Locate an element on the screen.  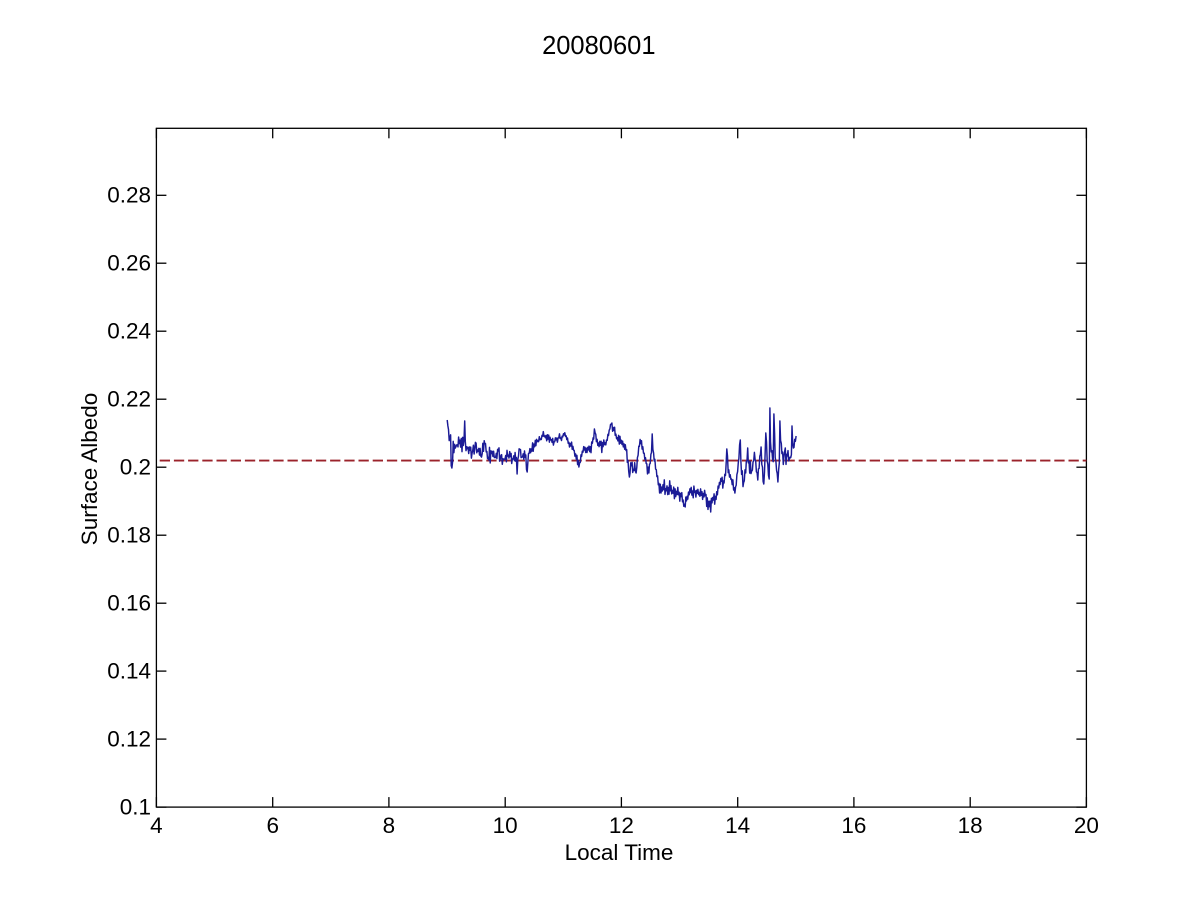
svg-text: 8 is located at coordinates (389, 825).